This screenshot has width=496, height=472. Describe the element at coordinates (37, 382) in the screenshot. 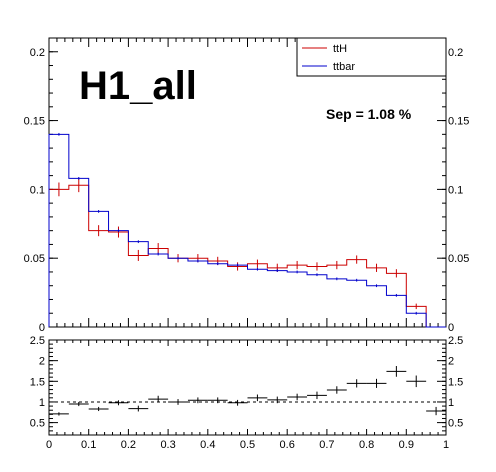

I see `ratio-y-tick-label: 1.5` at that location.